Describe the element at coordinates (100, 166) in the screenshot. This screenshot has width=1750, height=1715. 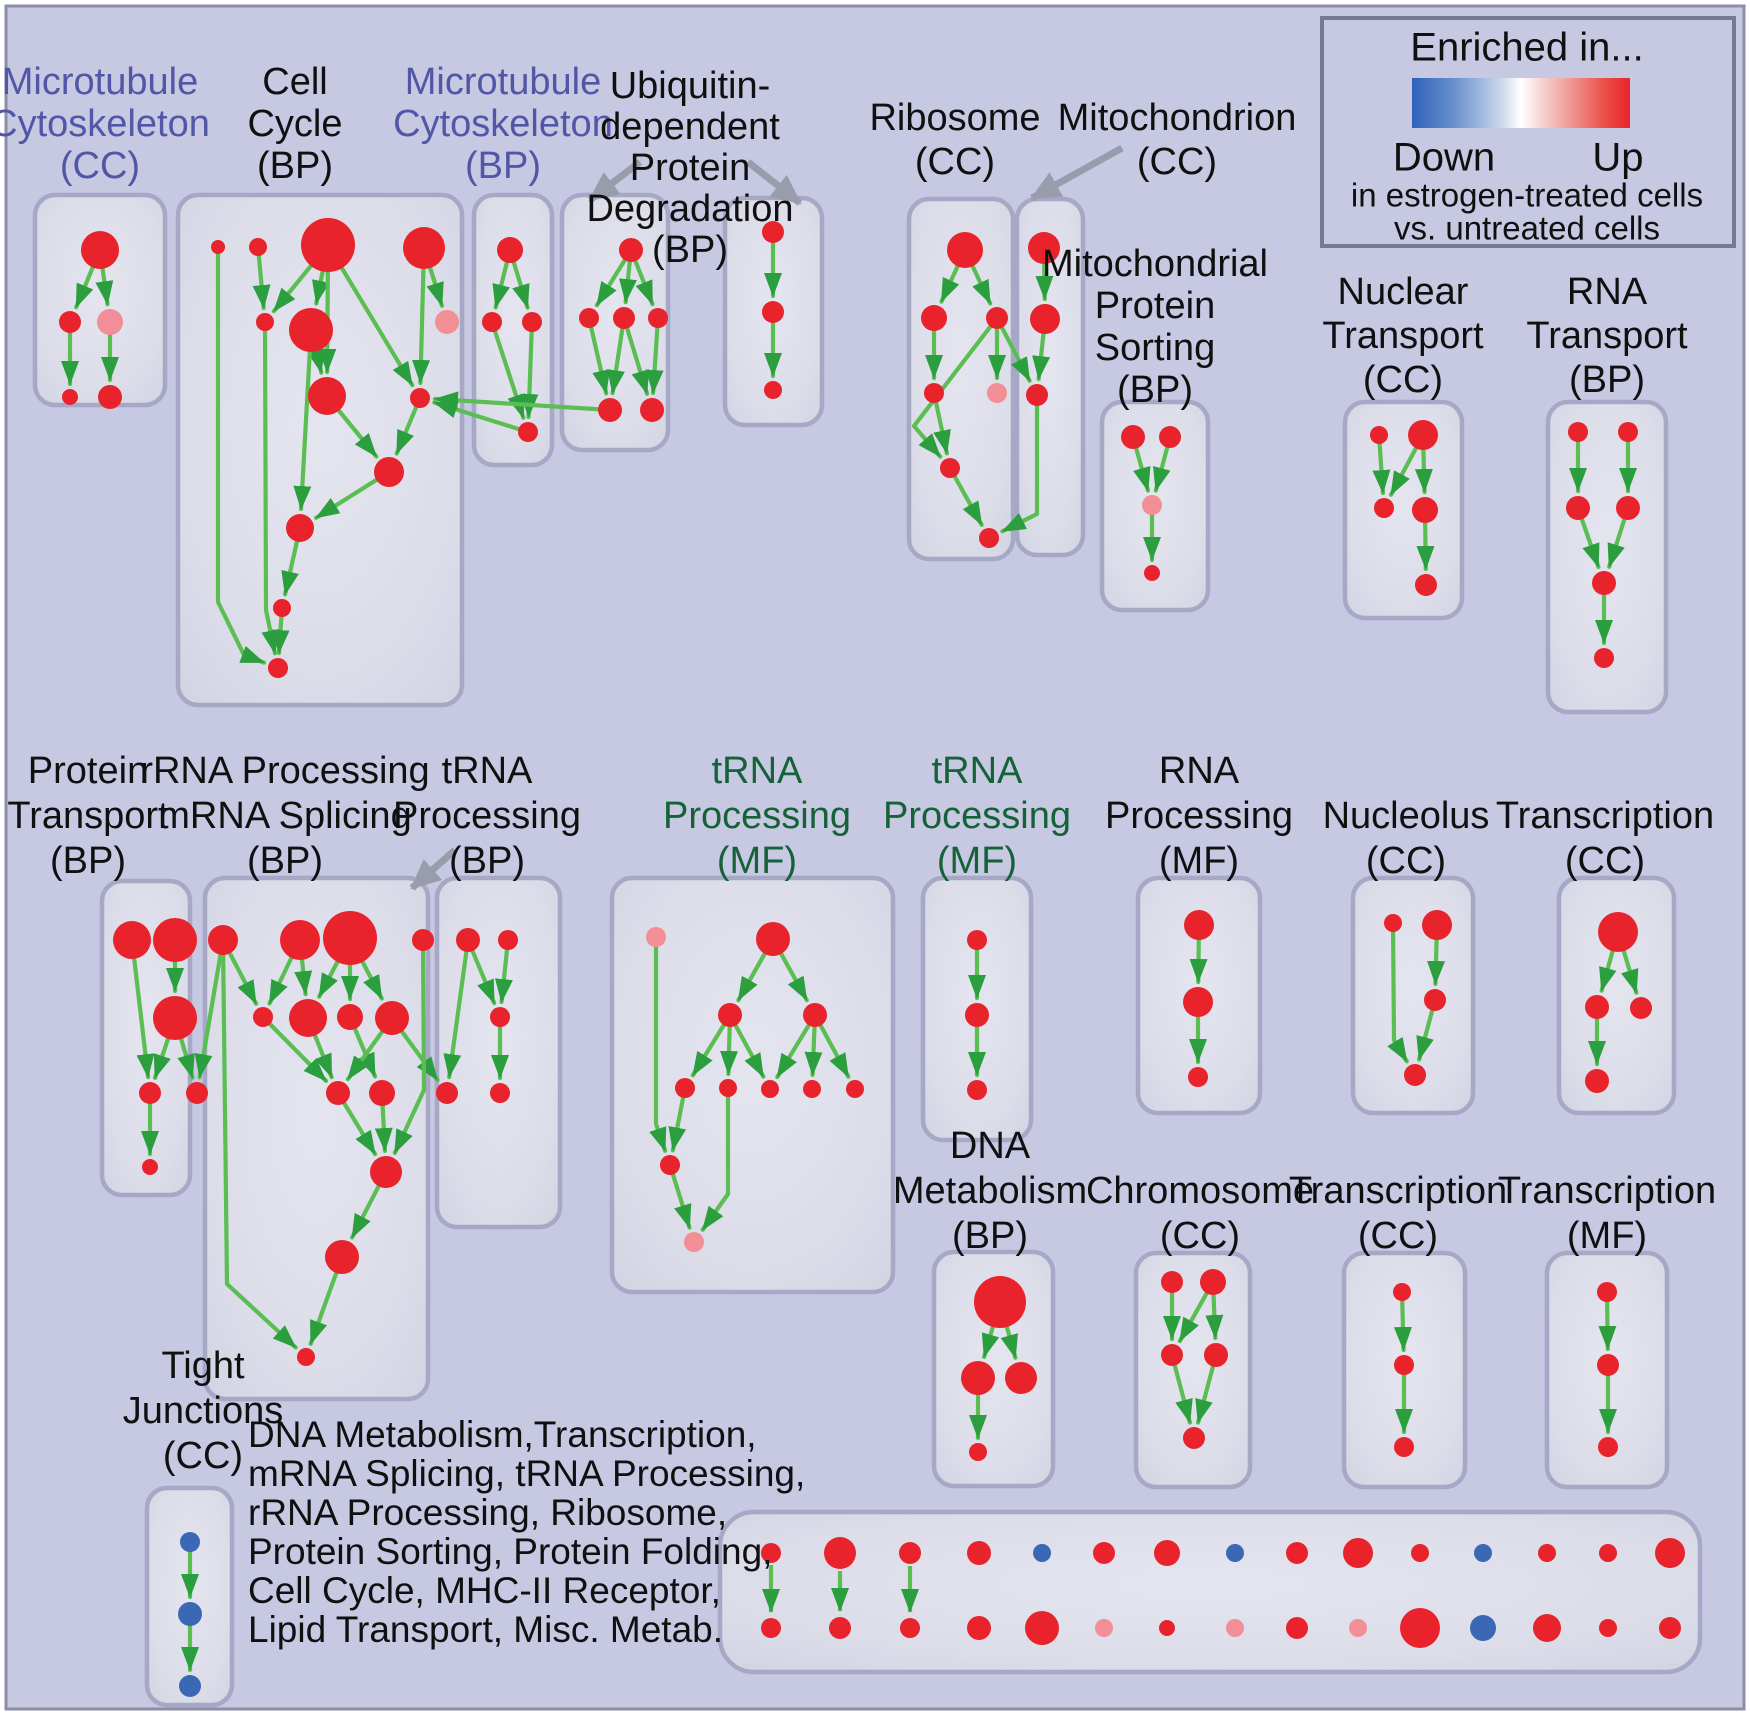
I see `cluster-label-microtubule-cytoskeleton-cc: (CC)` at that location.